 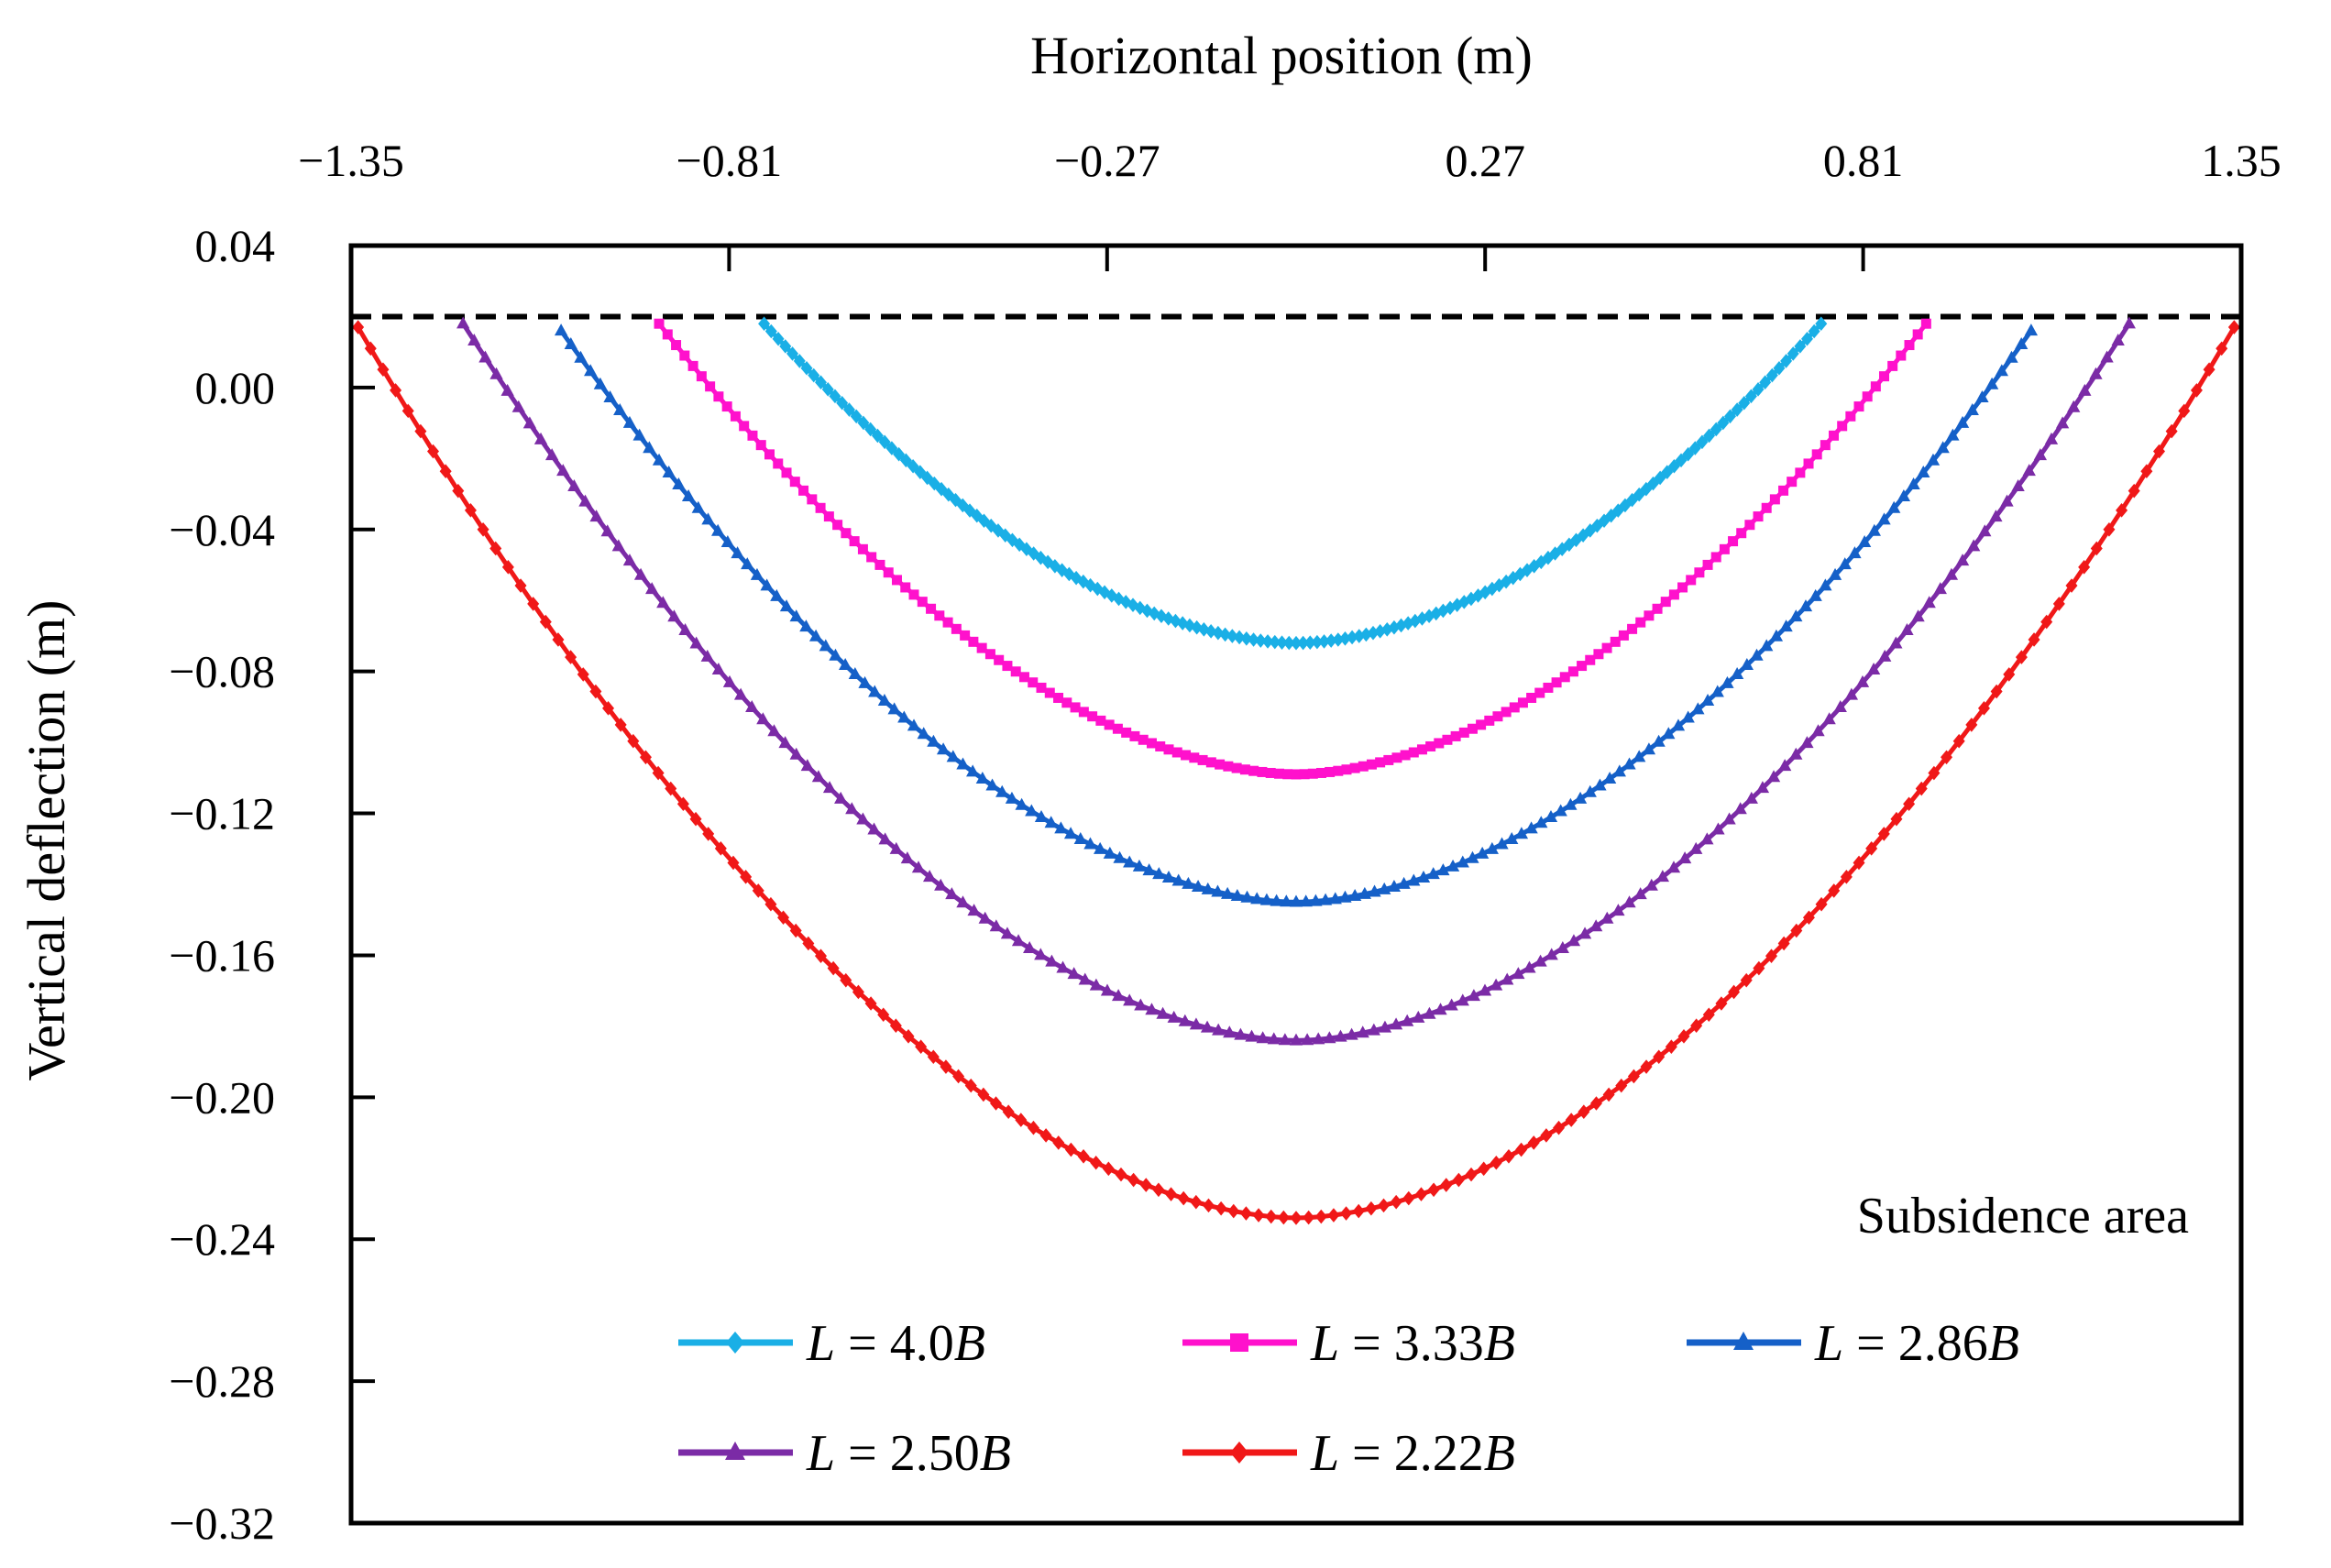 What do you see at coordinates (222, 1239) in the screenshot?
I see `y-tick-label: −0.24` at bounding box center [222, 1239].